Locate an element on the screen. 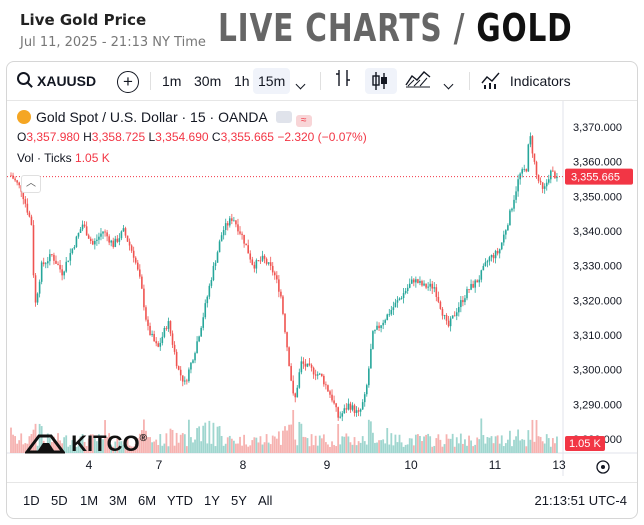  range-1m: 1M is located at coordinates (89, 500).